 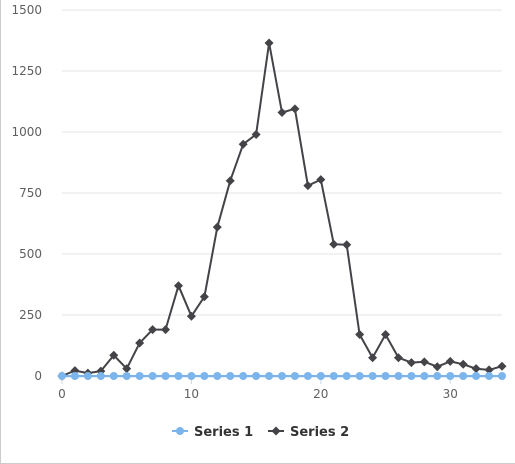 What do you see at coordinates (30, 254) in the screenshot?
I see `y-tick-label: 500` at bounding box center [30, 254].